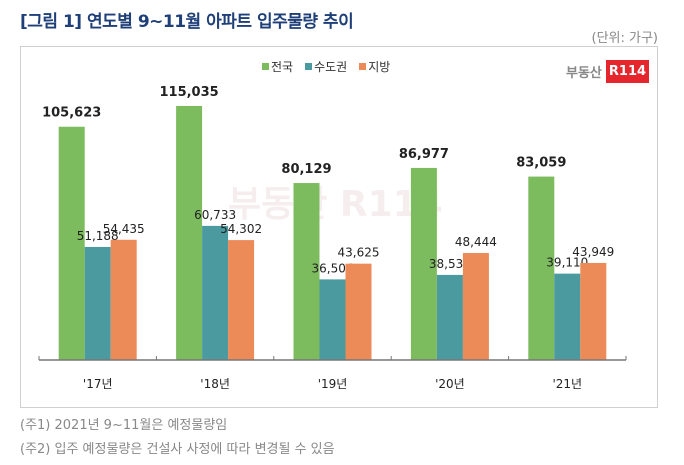 The height and width of the screenshot is (465, 684). Describe the element at coordinates (98, 236) in the screenshot. I see `data-label: 51,188` at that location.